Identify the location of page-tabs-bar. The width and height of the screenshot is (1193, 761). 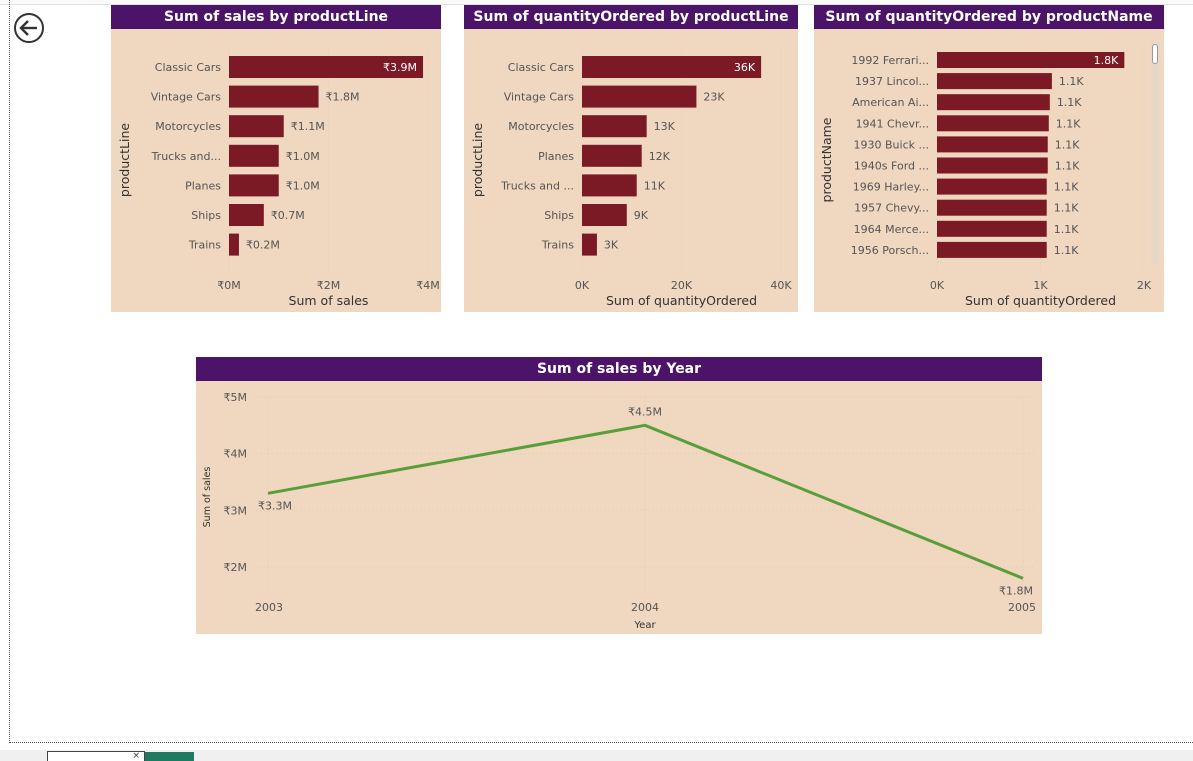
(596, 755).